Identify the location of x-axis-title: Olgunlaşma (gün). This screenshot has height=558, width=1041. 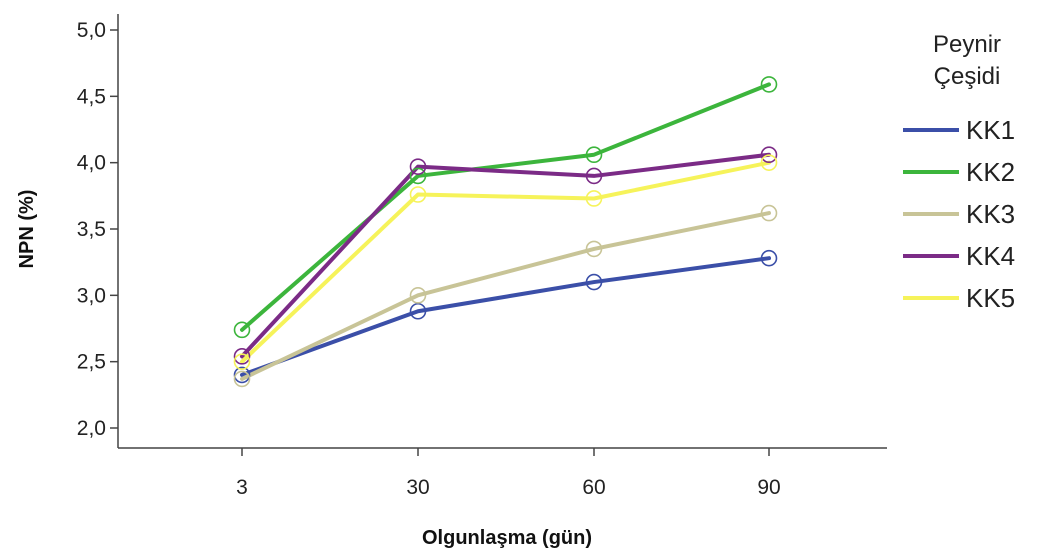
(507, 538).